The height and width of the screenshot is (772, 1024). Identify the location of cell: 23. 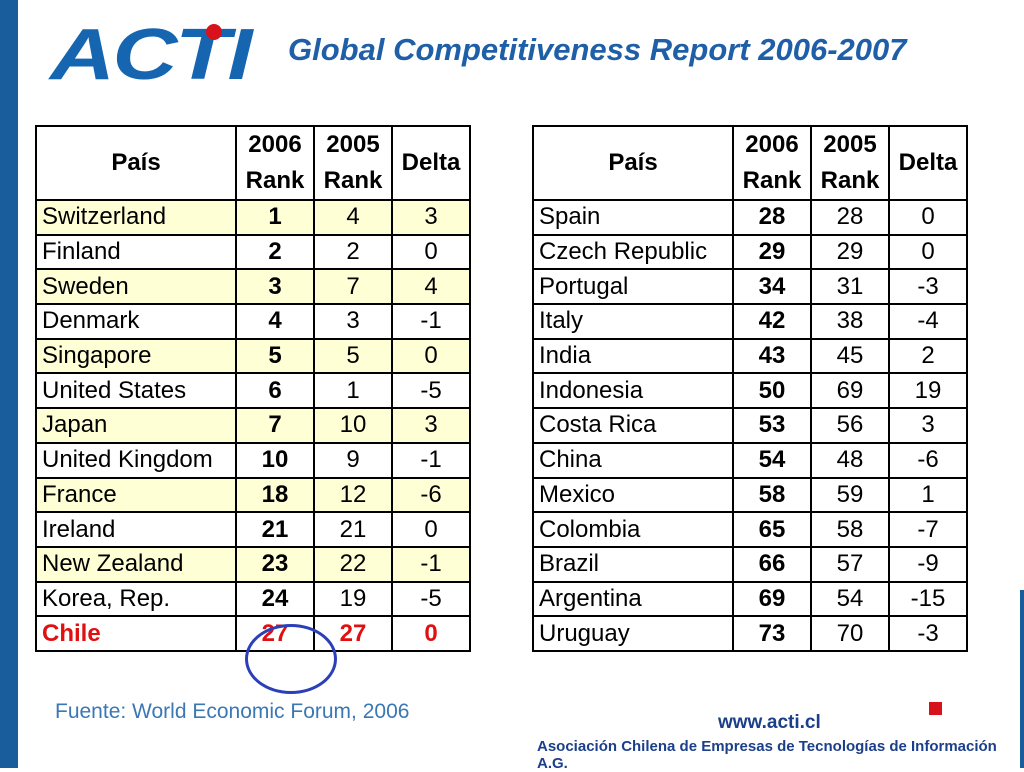
(275, 564).